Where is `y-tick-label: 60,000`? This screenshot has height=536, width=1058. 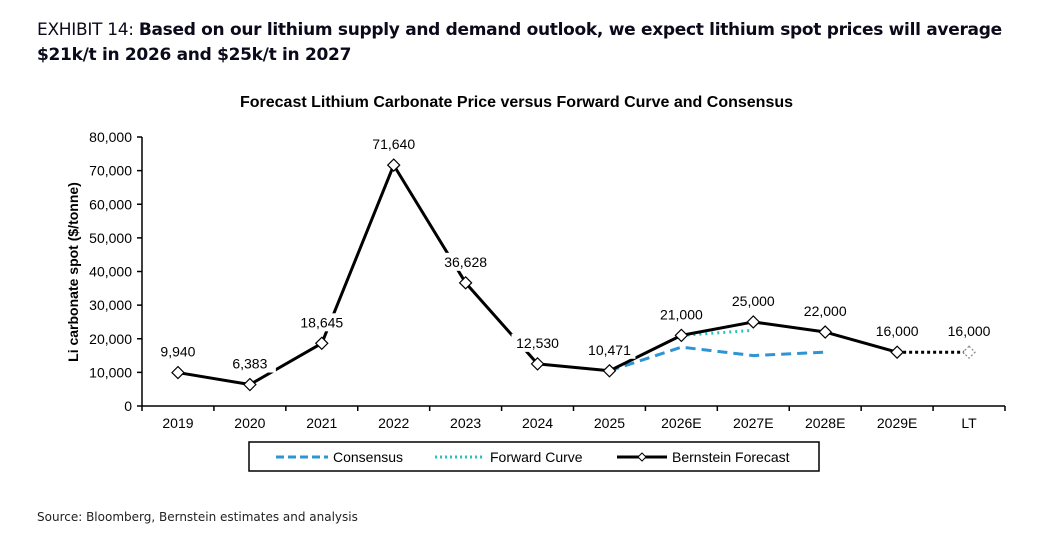 y-tick-label: 60,000 is located at coordinates (110, 204).